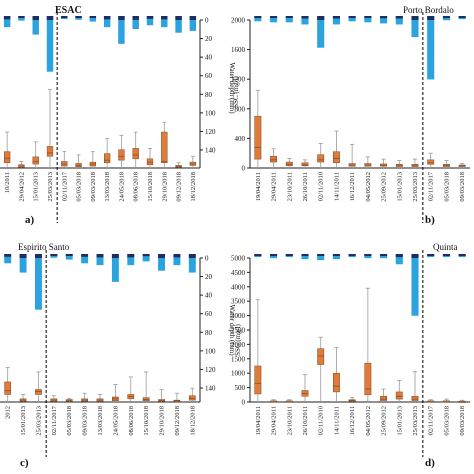 The height and width of the screenshot is (474, 474). What do you see at coordinates (24, 463) in the screenshot?
I see `panel-c-caption: c)` at bounding box center [24, 463].